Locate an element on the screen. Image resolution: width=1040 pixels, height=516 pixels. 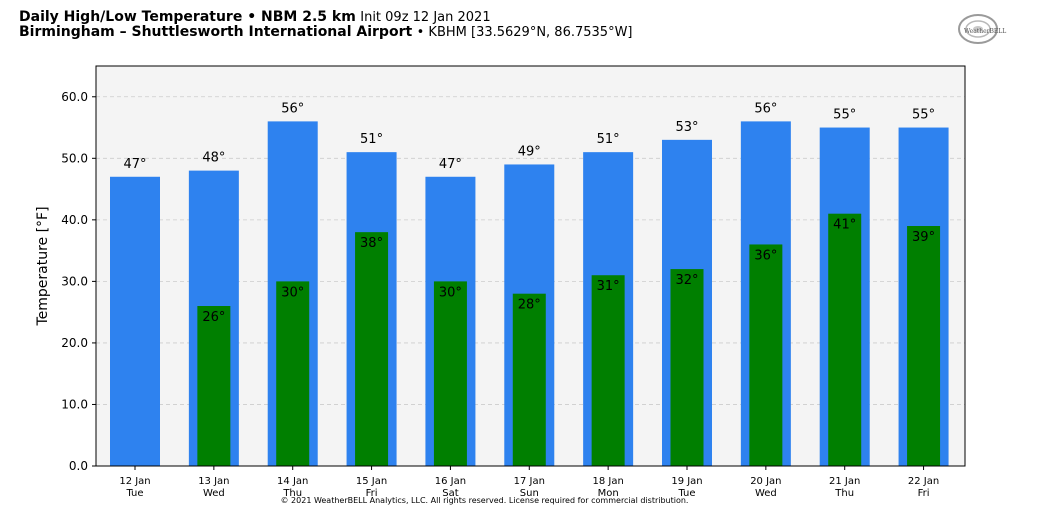
low-temp-label: 38° is located at coordinates (371, 243).